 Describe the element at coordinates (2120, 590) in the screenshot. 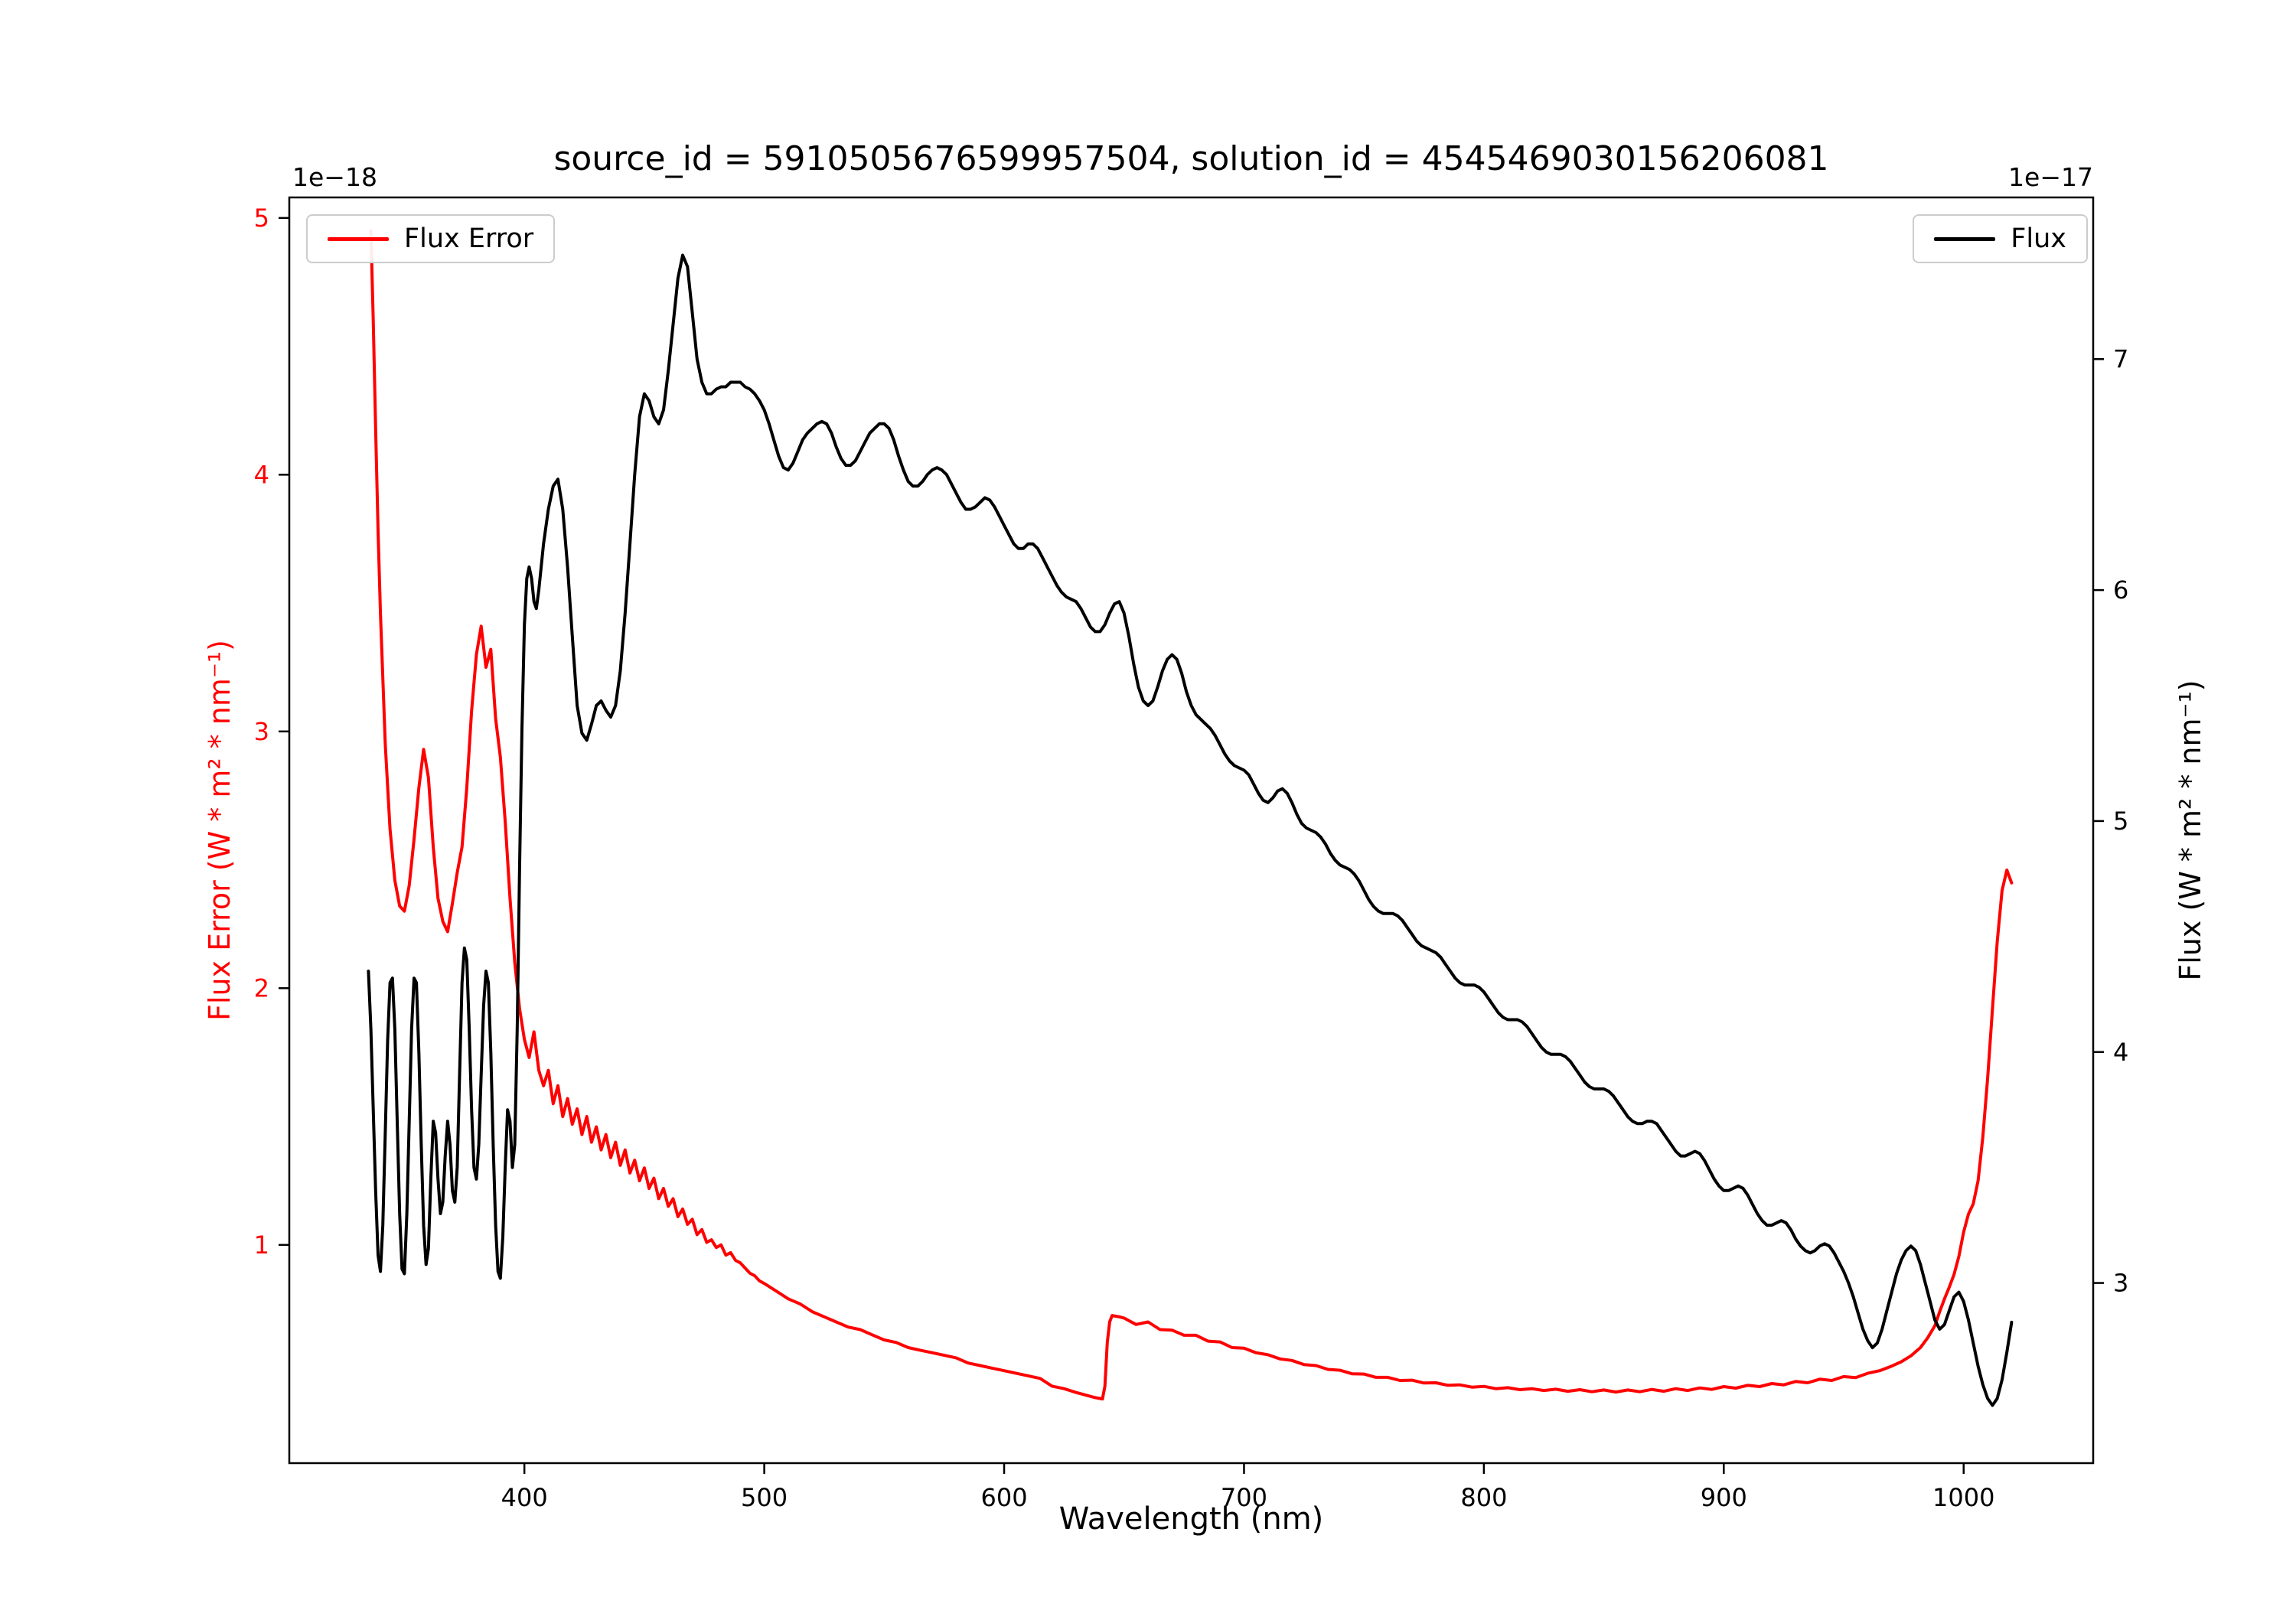

I see `right-y-tick-label: 6` at that location.